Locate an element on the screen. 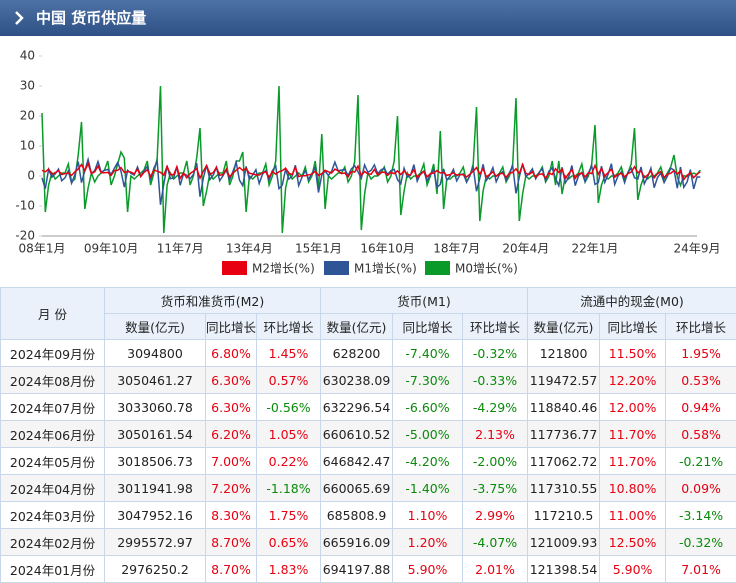 This screenshot has width=736, height=583. value-cell: 1.05% is located at coordinates (288, 434).